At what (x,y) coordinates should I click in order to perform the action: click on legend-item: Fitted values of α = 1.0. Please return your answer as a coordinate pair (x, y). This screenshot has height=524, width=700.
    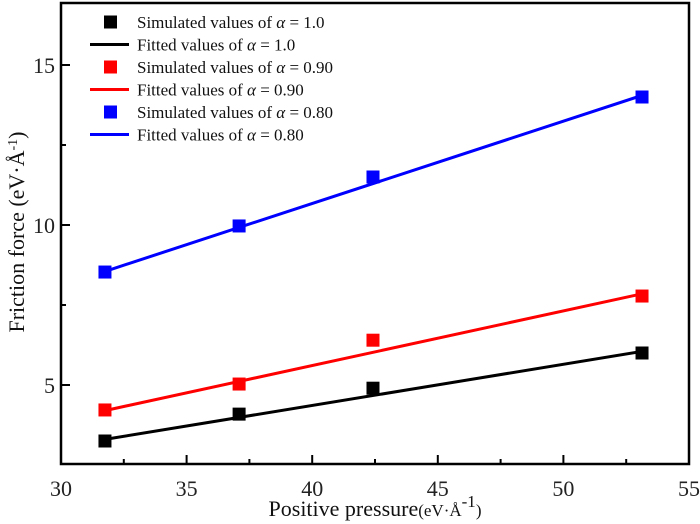
    Looking at the image, I should click on (192, 45).